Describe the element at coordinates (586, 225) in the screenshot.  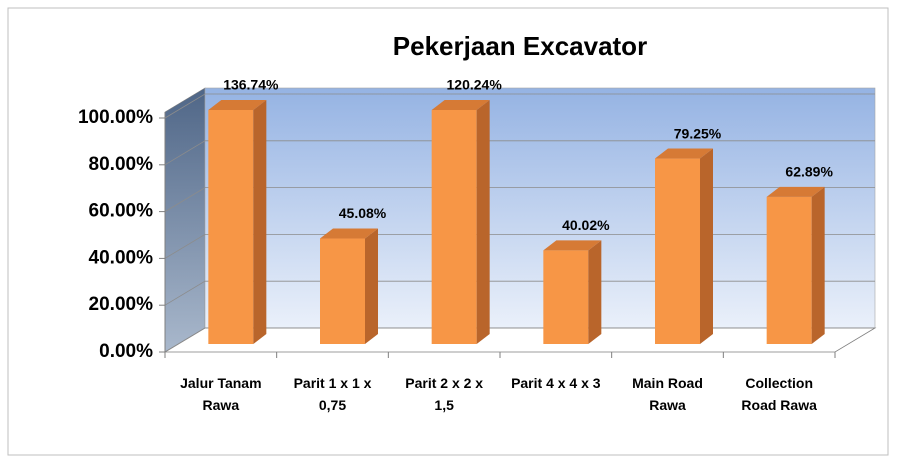
I see `data-label: 40.02%` at that location.